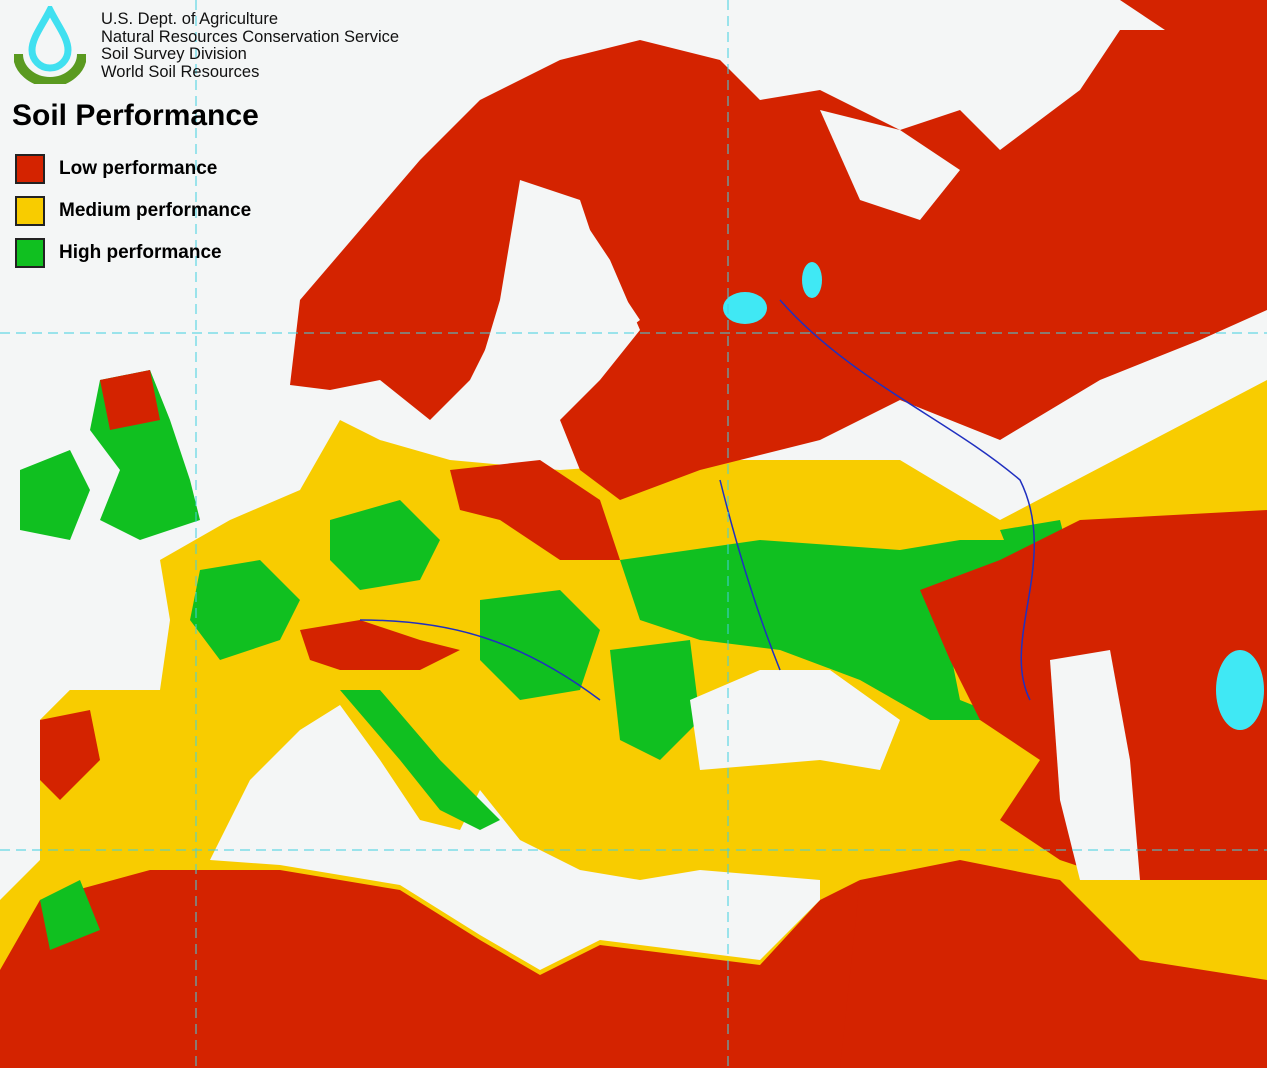 The image size is (1267, 1068). Describe the element at coordinates (245, 610) in the screenshot. I see `region-france-high` at that location.